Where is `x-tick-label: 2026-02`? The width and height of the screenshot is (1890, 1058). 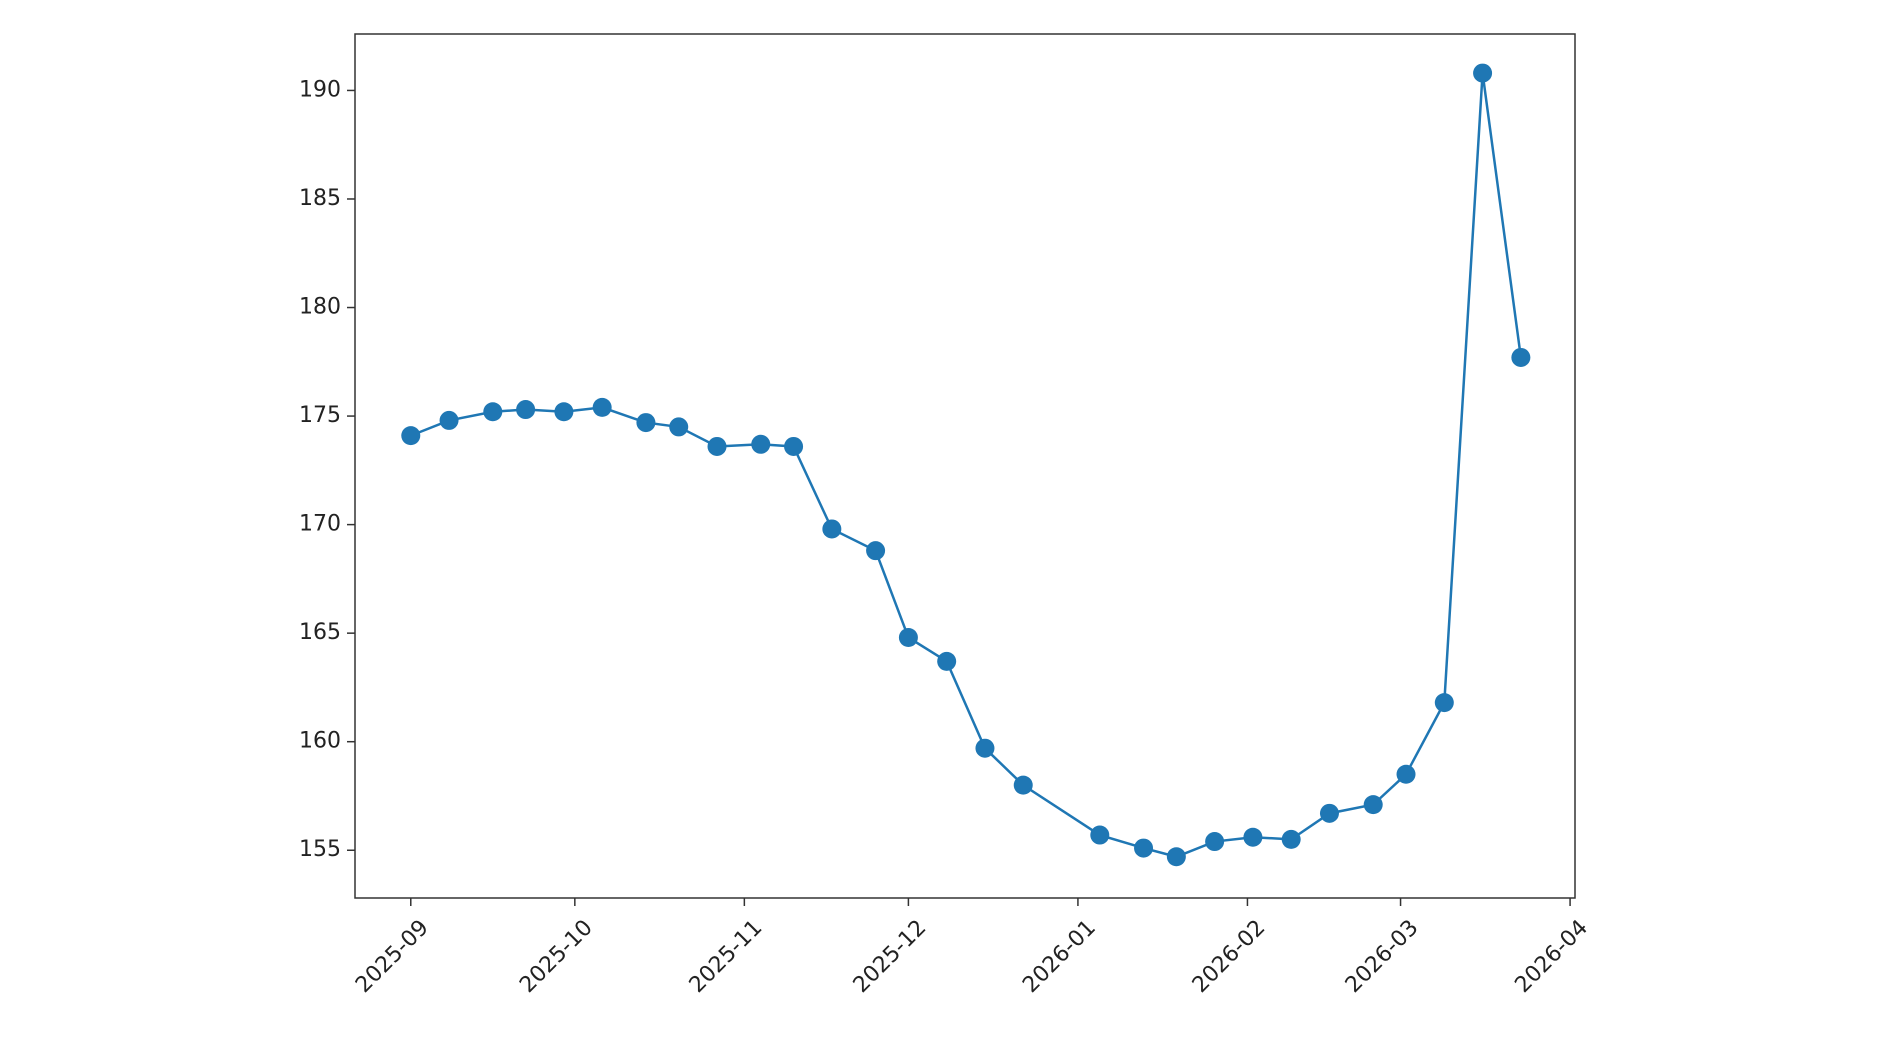 x-tick-label: 2026-02 is located at coordinates (1229, 956).